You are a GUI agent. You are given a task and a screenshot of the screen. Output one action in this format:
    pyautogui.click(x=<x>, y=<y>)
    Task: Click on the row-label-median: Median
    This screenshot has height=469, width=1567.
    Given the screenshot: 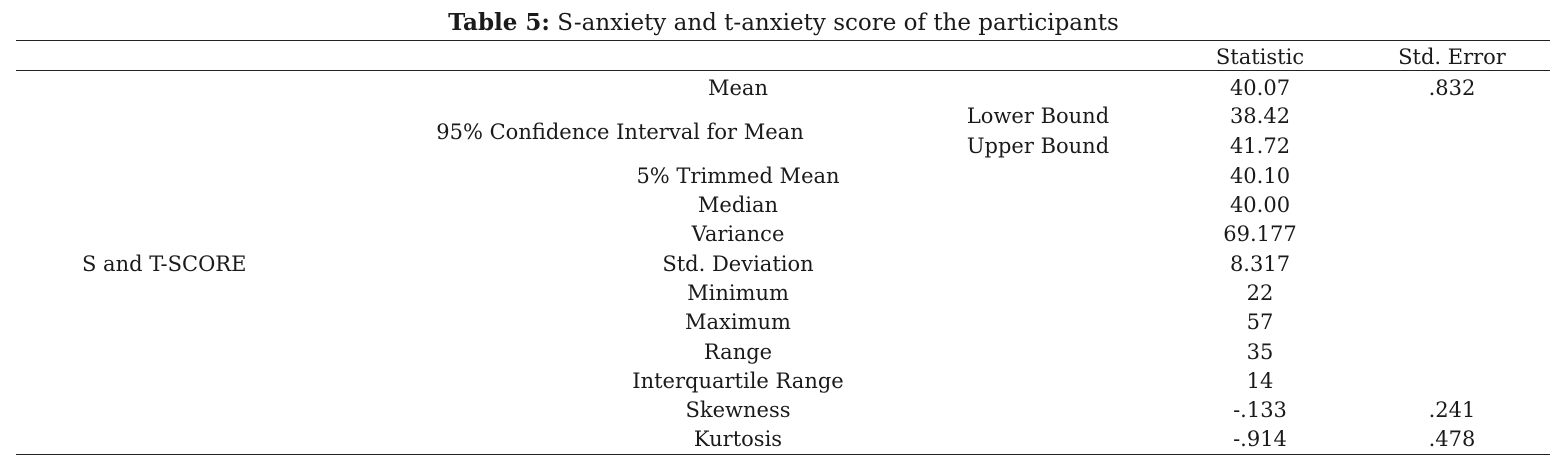 What is the action you would take?
    pyautogui.click(x=738, y=205)
    